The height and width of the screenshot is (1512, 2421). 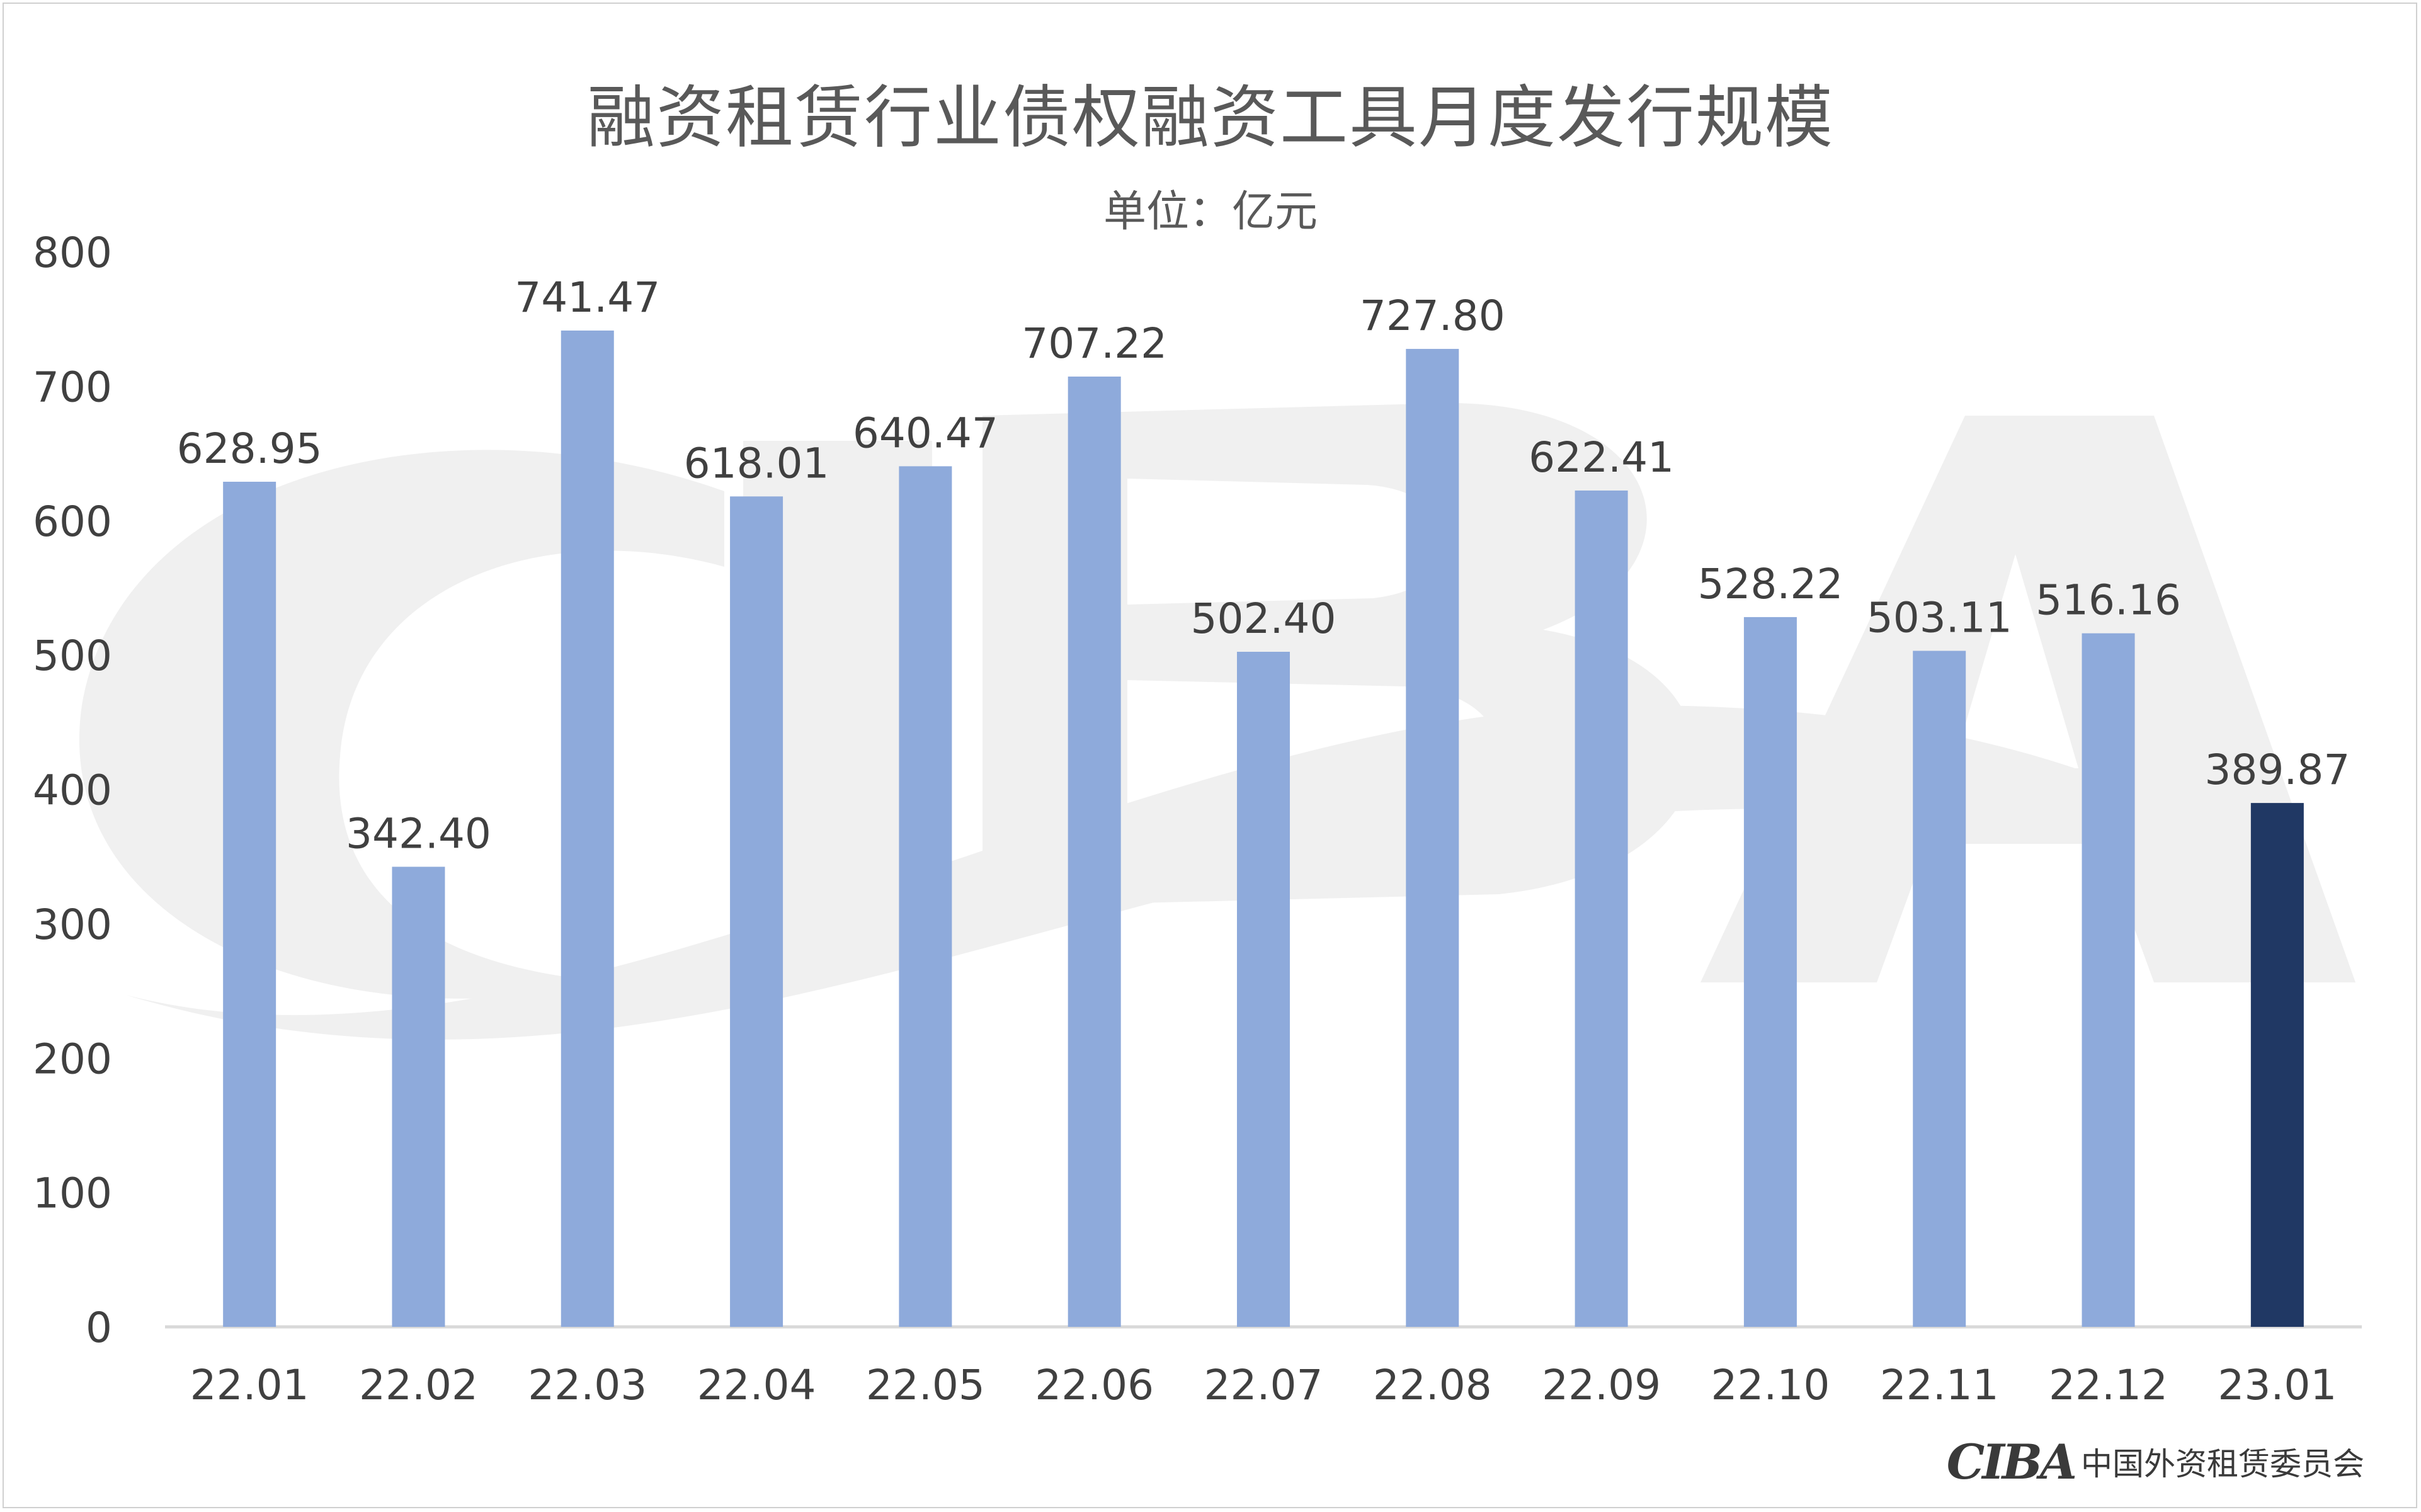 I want to click on bar-value-label: 640.47, so click(x=925, y=433).